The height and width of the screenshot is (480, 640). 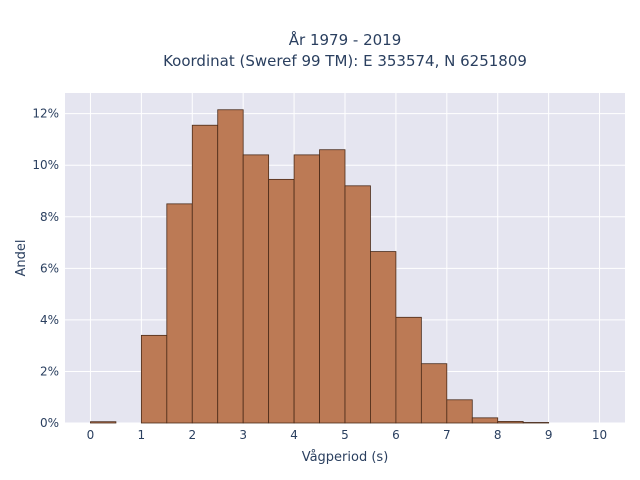 What do you see at coordinates (142, 435) in the screenshot?
I see `x-tick-label: 1` at bounding box center [142, 435].